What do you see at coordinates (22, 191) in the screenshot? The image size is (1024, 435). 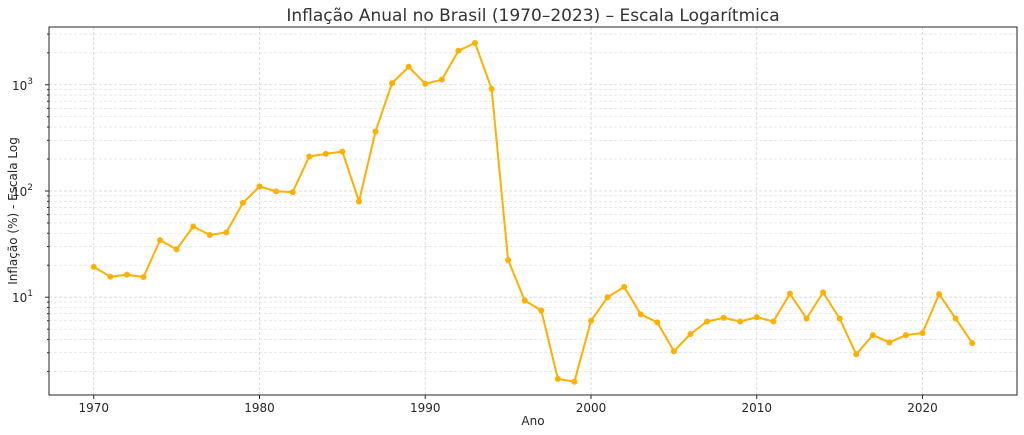 I see `y-tick-label: 10²` at bounding box center [22, 191].